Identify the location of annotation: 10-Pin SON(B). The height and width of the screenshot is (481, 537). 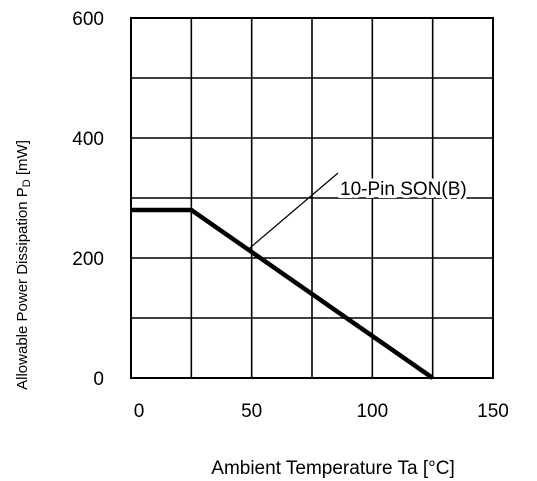
(359, 211).